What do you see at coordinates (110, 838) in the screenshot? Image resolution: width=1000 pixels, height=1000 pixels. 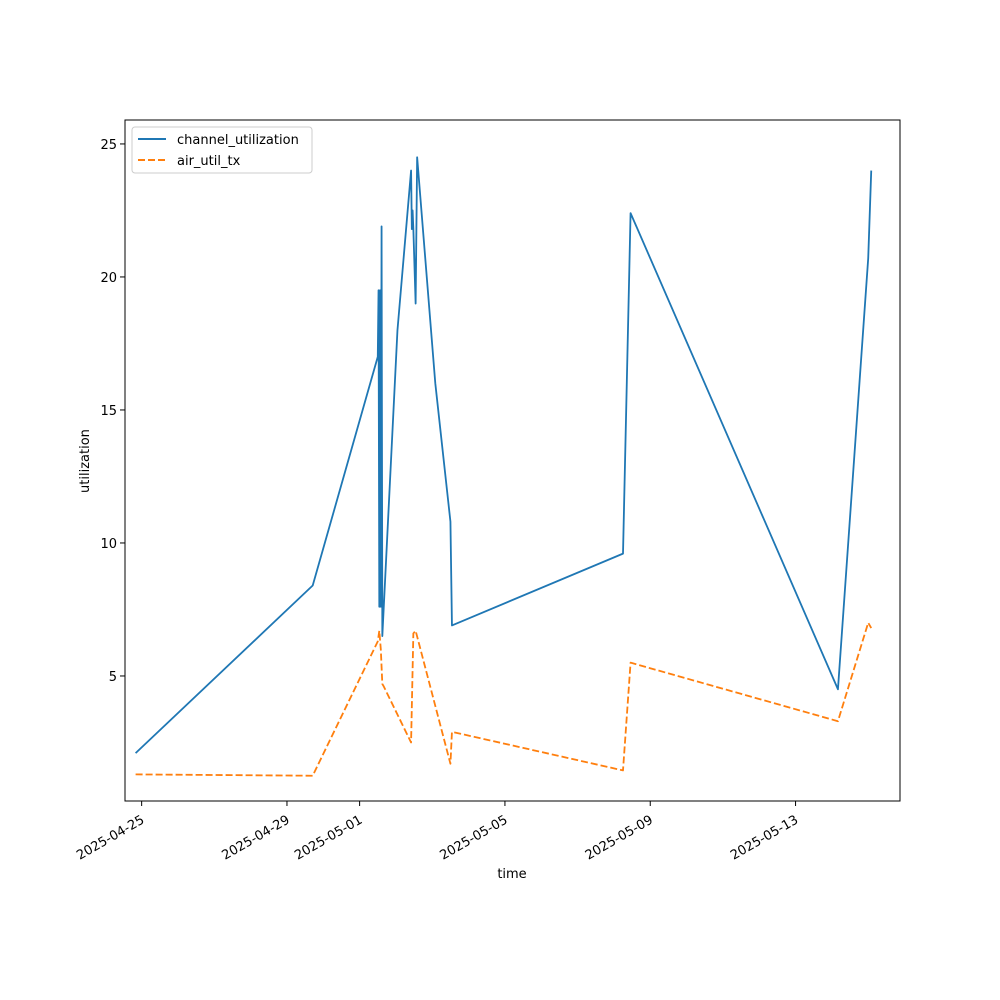 I see `x-tick-label: 2025-04-25` at bounding box center [110, 838].